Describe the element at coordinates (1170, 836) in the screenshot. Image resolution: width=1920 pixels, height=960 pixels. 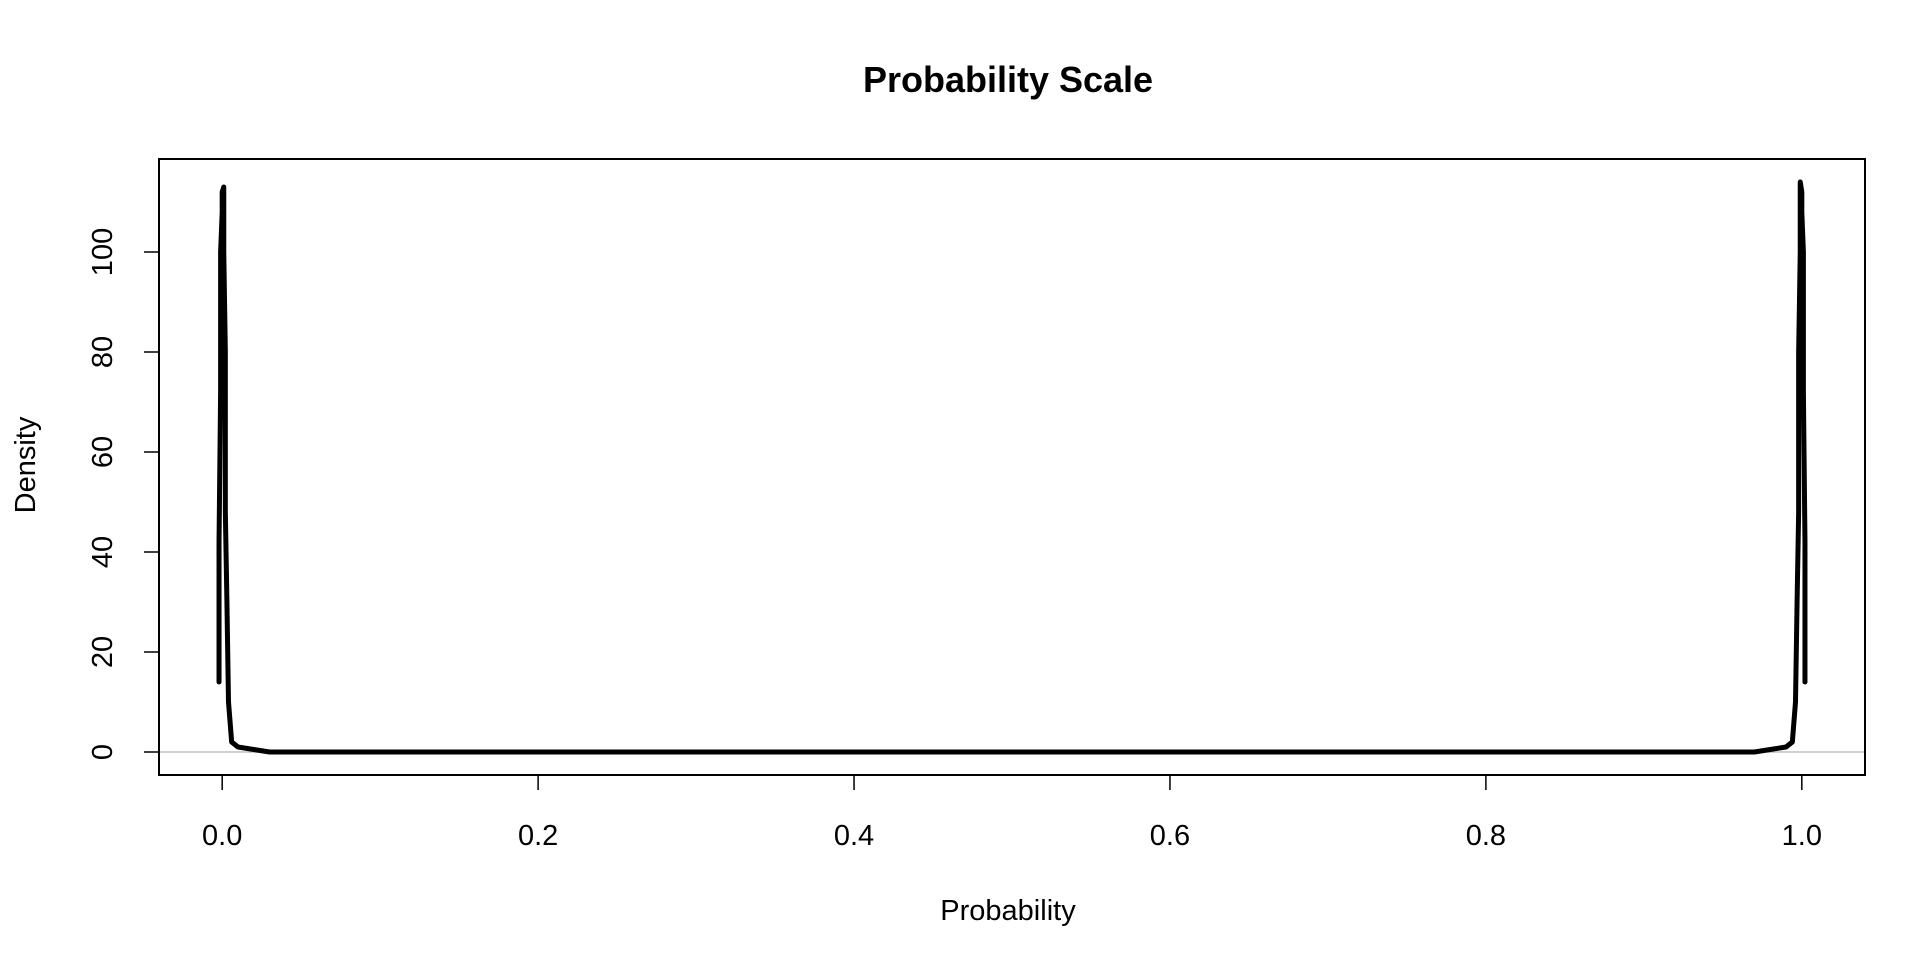
I see `x-tick-label: 0.6` at that location.